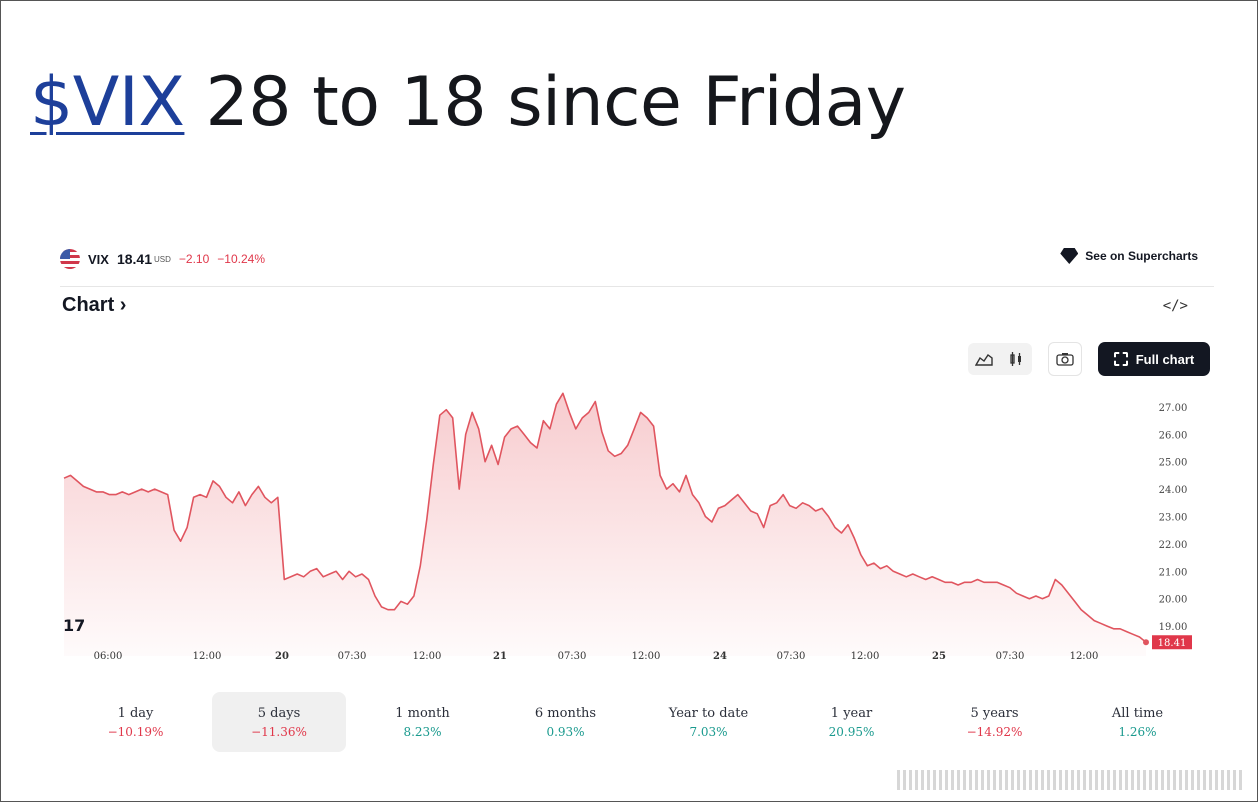 The height and width of the screenshot is (804, 1260). Describe the element at coordinates (708, 722) in the screenshot. I see `period-year-to-date: Year to date 7.03%` at that location.